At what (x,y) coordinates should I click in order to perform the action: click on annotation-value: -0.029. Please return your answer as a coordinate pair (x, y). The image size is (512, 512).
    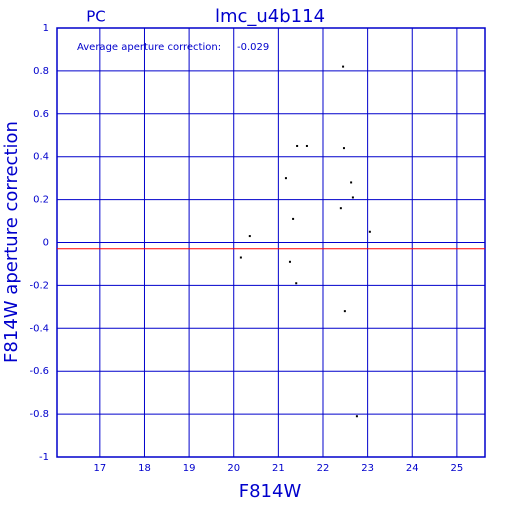
    Looking at the image, I should click on (253, 47).